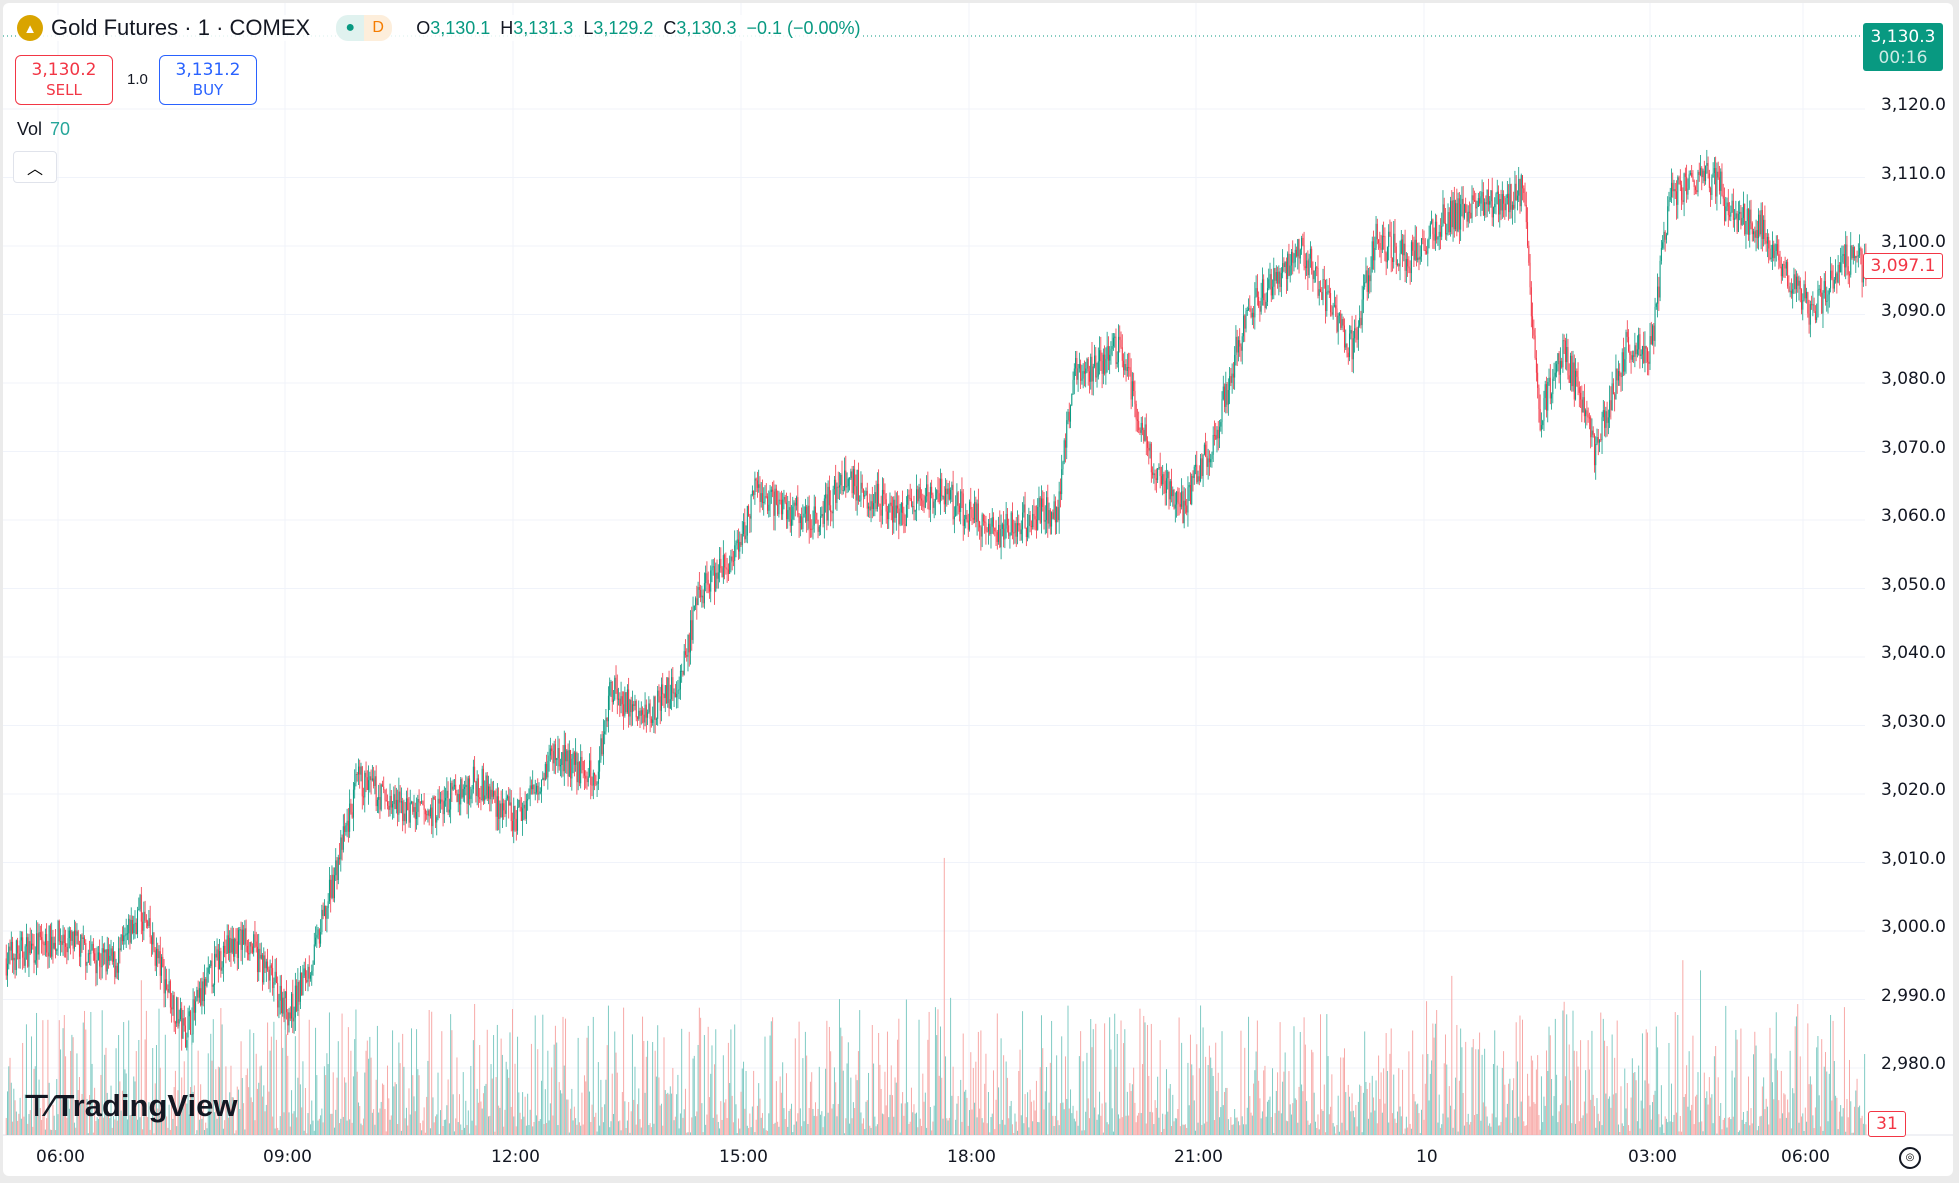 This screenshot has height=1183, width=1959. Describe the element at coordinates (181, 27) in the screenshot. I see `symbol-title: Gold Futures · 1 · COMEX` at that location.